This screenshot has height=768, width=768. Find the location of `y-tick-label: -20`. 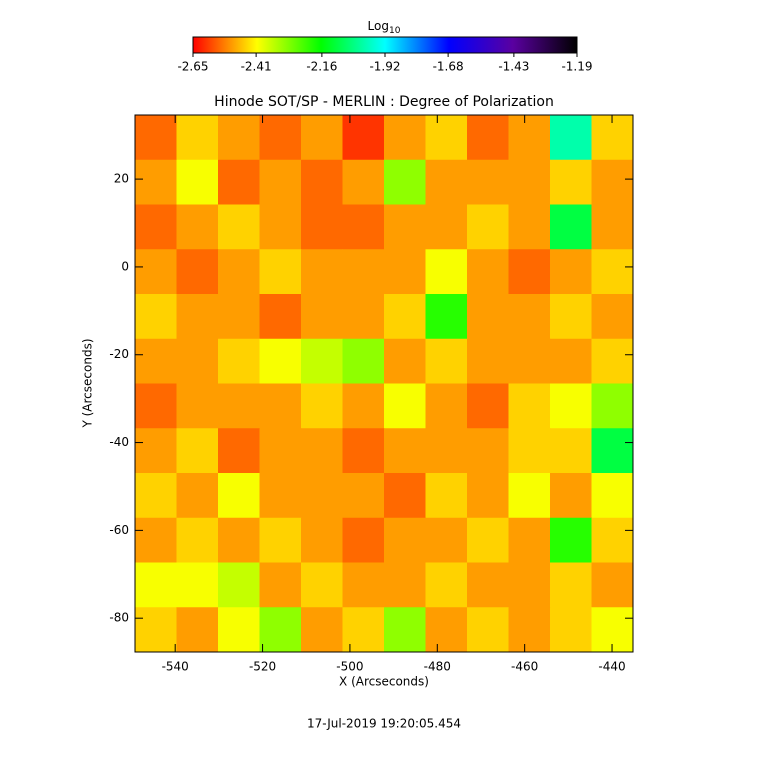

y-tick-label: -20 is located at coordinates (119, 354).